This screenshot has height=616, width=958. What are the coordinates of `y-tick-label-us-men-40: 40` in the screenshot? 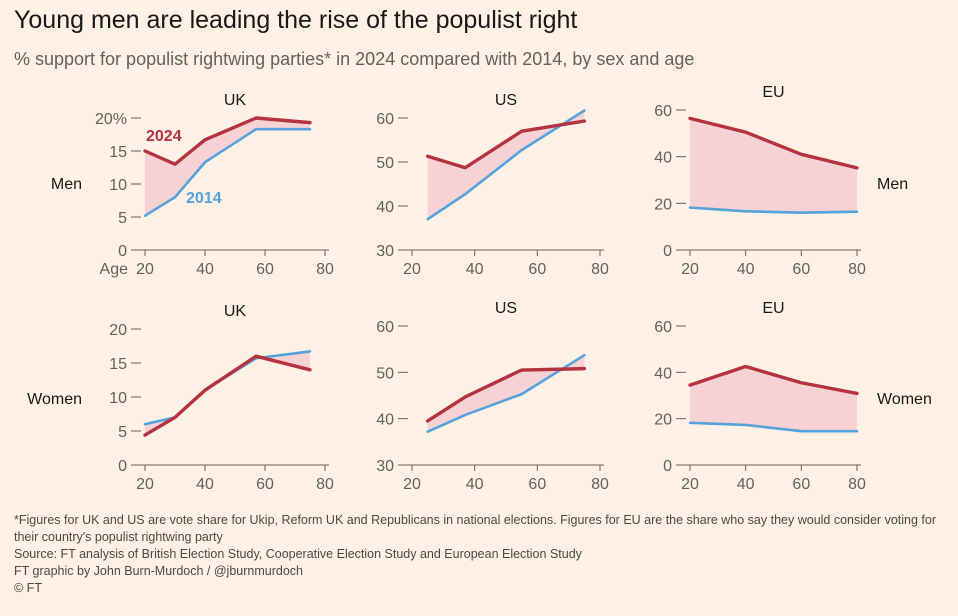 It's located at (385, 207).